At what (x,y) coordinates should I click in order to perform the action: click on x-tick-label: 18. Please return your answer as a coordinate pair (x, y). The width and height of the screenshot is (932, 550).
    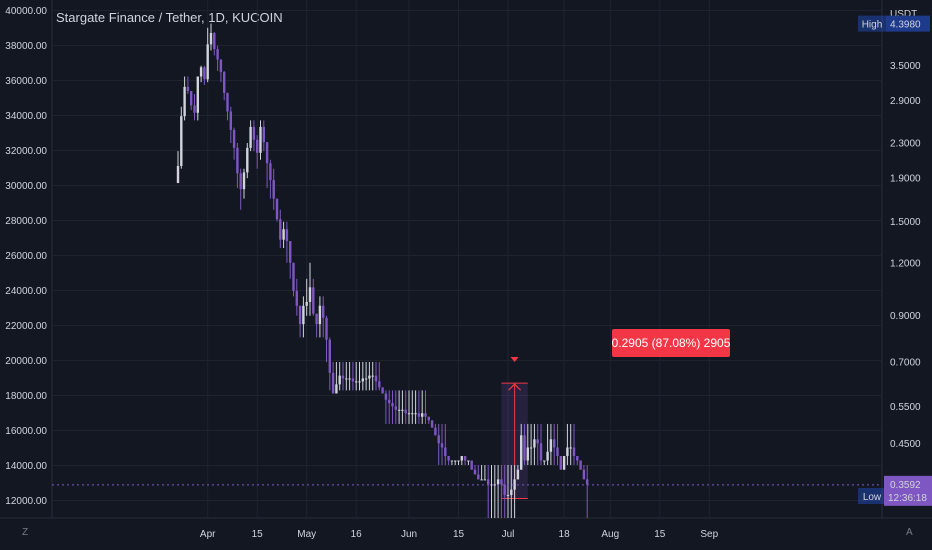
    Looking at the image, I should click on (565, 534).